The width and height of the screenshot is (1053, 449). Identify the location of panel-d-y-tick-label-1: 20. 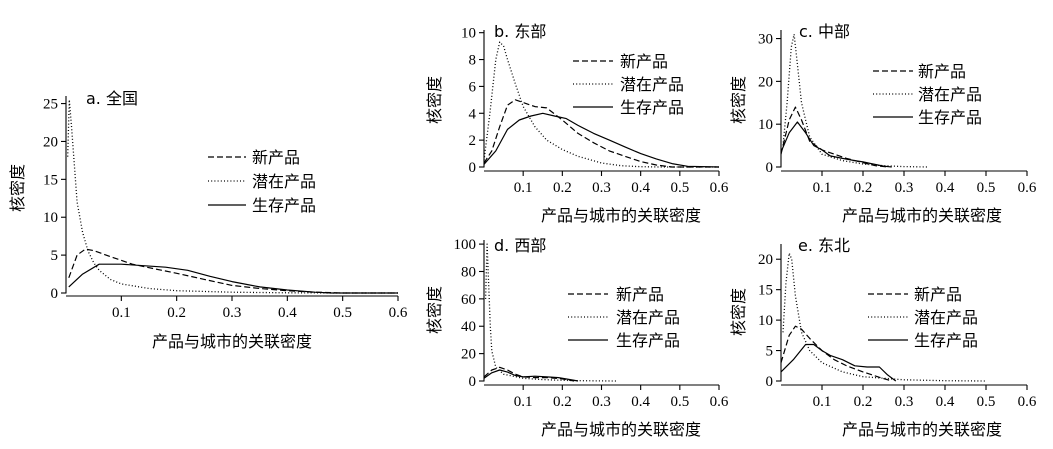
(468, 355).